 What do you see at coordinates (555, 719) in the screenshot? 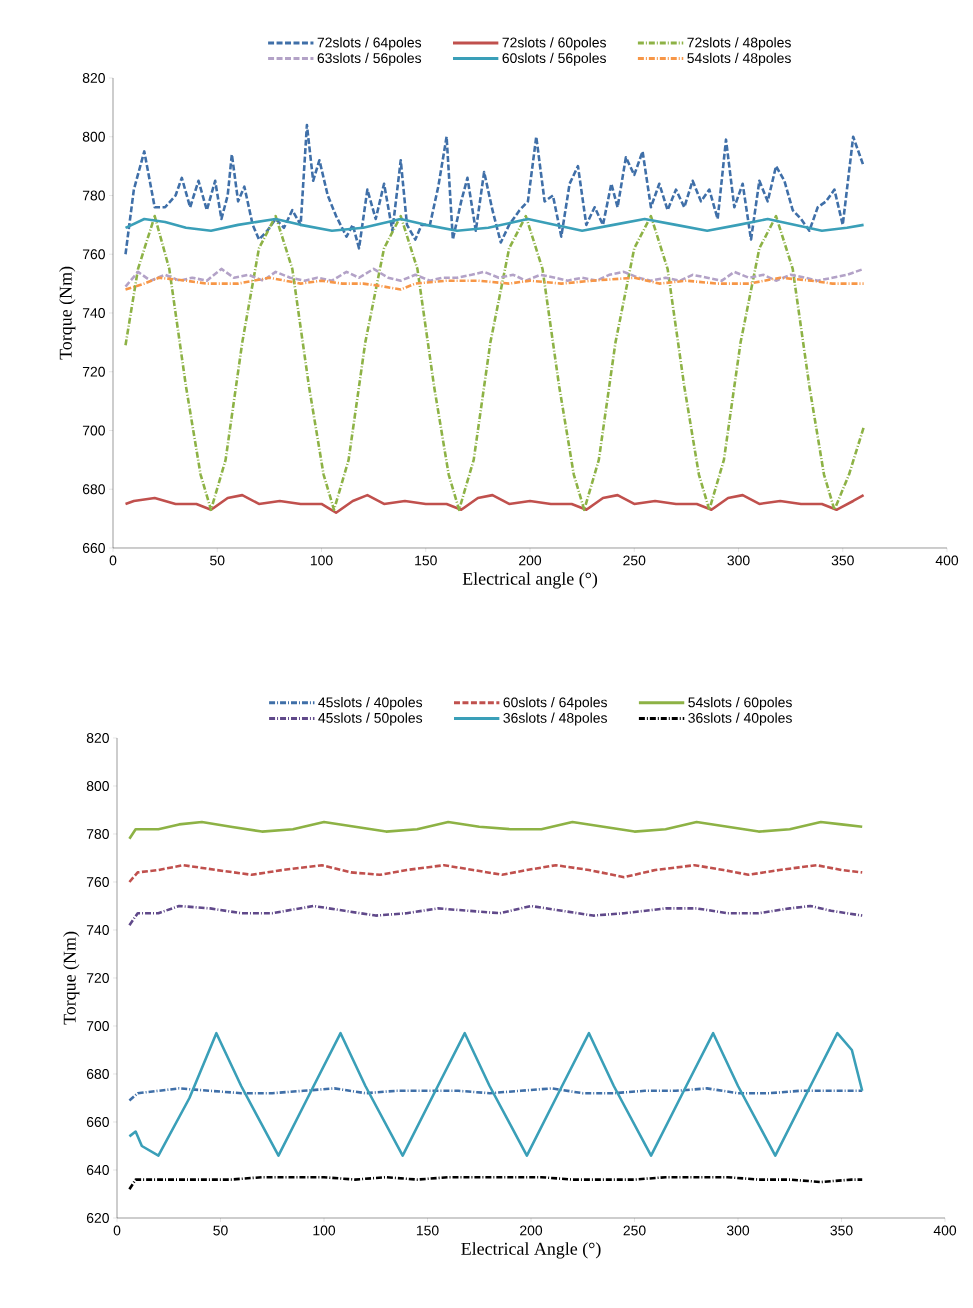
I see `legend-label: 36slots / 48poles` at bounding box center [555, 719].